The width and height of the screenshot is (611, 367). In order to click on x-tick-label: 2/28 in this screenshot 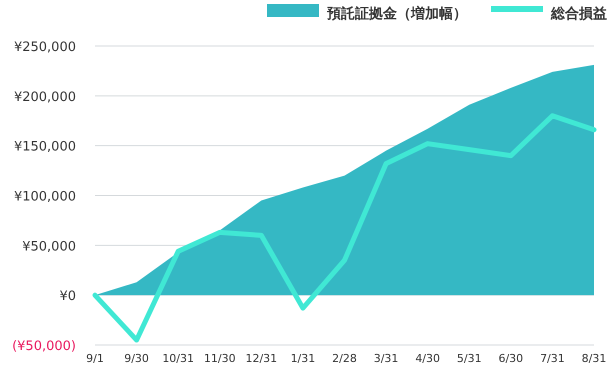, I will do `click(344, 358)`.